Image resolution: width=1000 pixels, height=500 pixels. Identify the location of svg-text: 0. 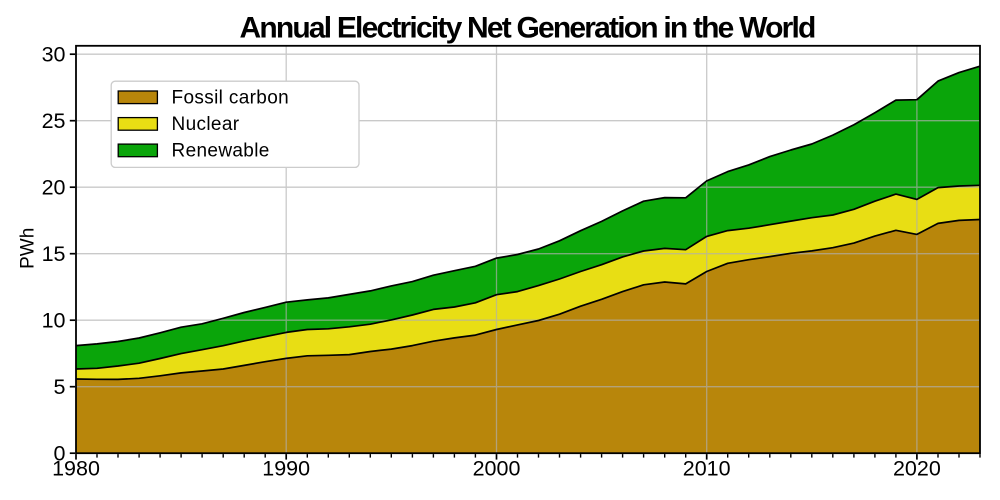
(60, 454).